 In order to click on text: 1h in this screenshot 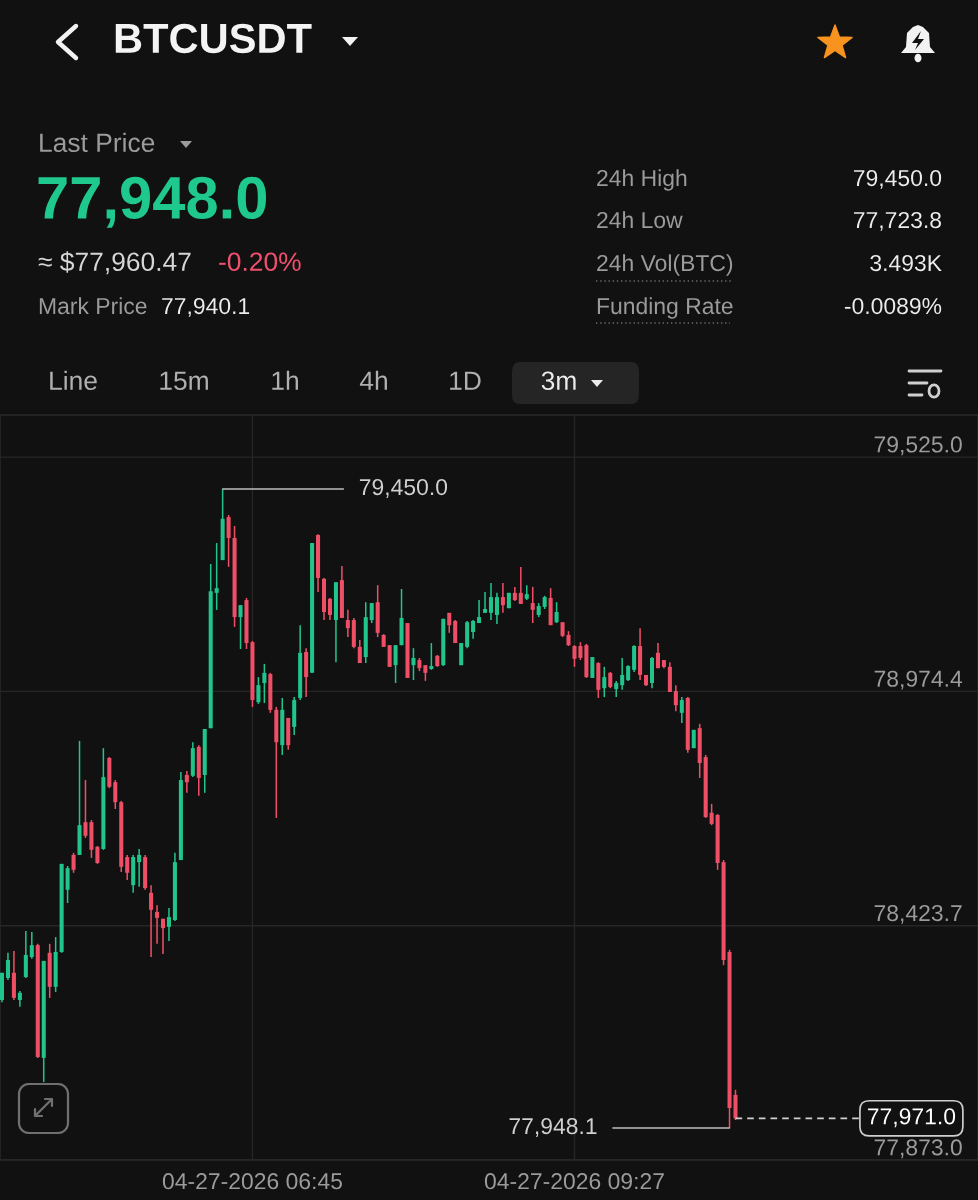, I will do `click(285, 380)`.